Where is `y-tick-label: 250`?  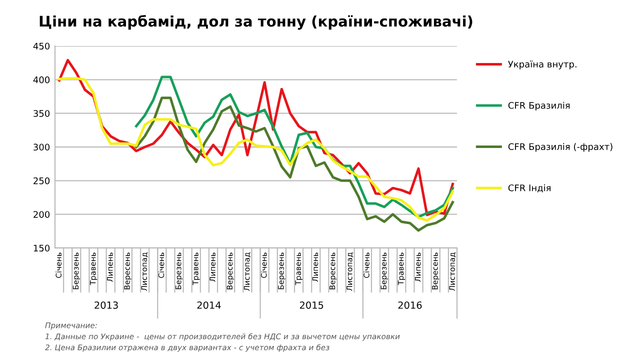 y-tick-label: 250 is located at coordinates (42, 180).